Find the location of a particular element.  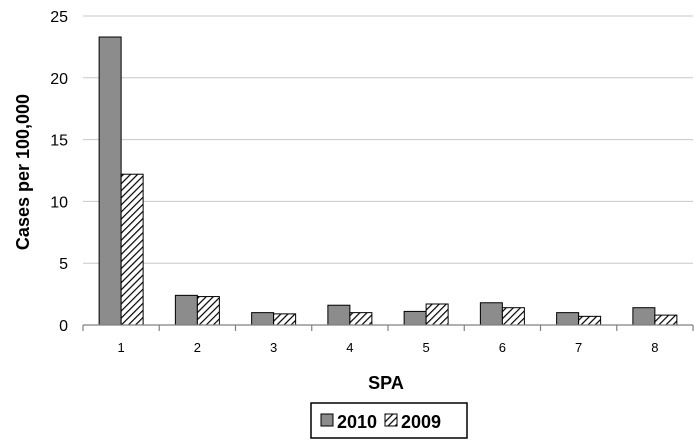

y-tick-label: 20 is located at coordinates (59, 79).